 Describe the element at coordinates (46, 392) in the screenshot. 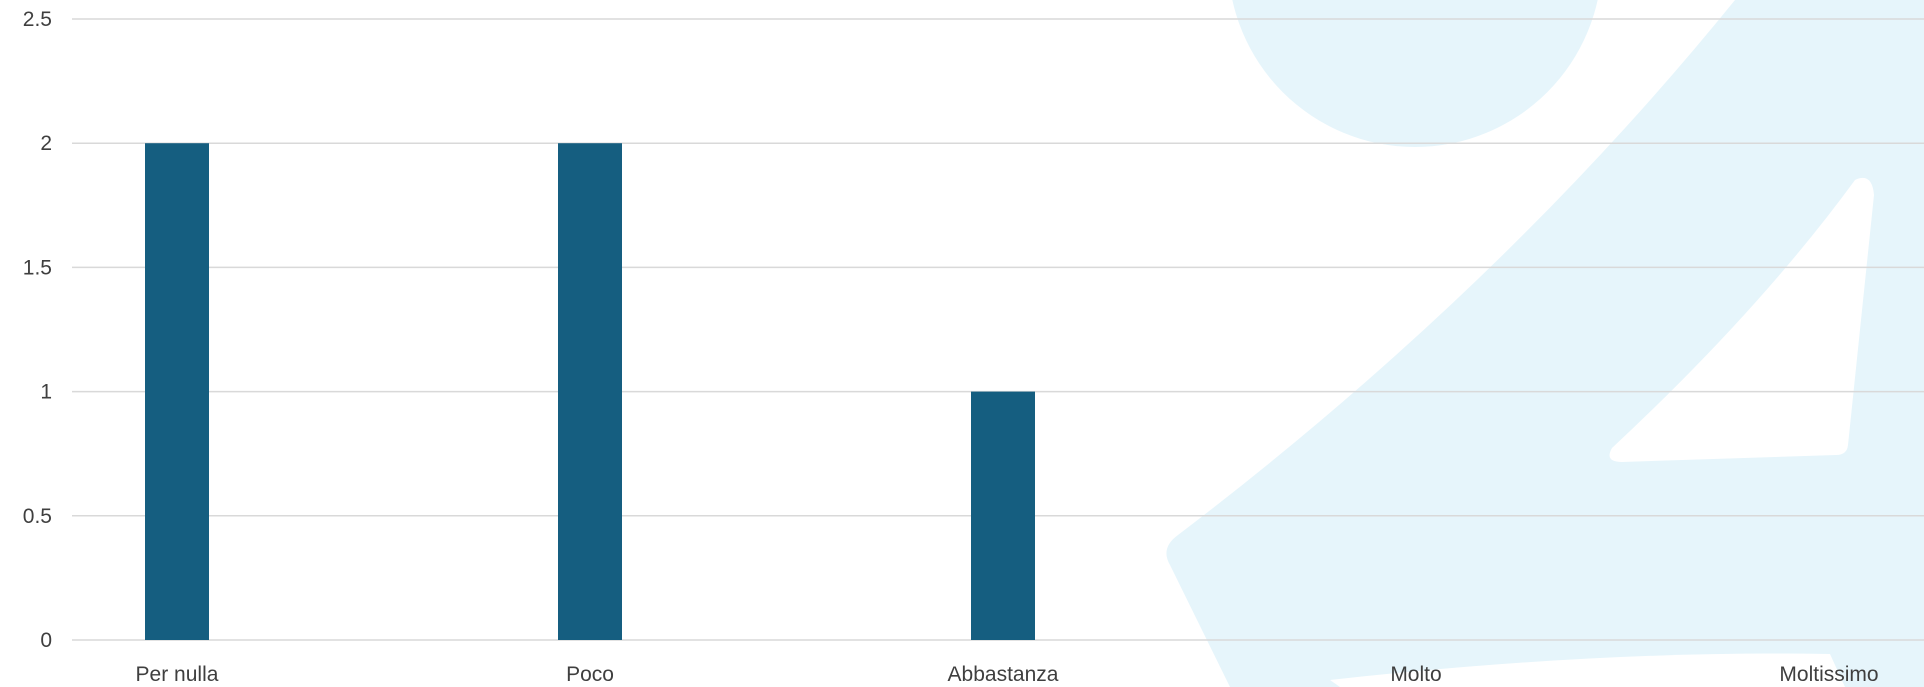

I see `y-tick-label: 1` at that location.